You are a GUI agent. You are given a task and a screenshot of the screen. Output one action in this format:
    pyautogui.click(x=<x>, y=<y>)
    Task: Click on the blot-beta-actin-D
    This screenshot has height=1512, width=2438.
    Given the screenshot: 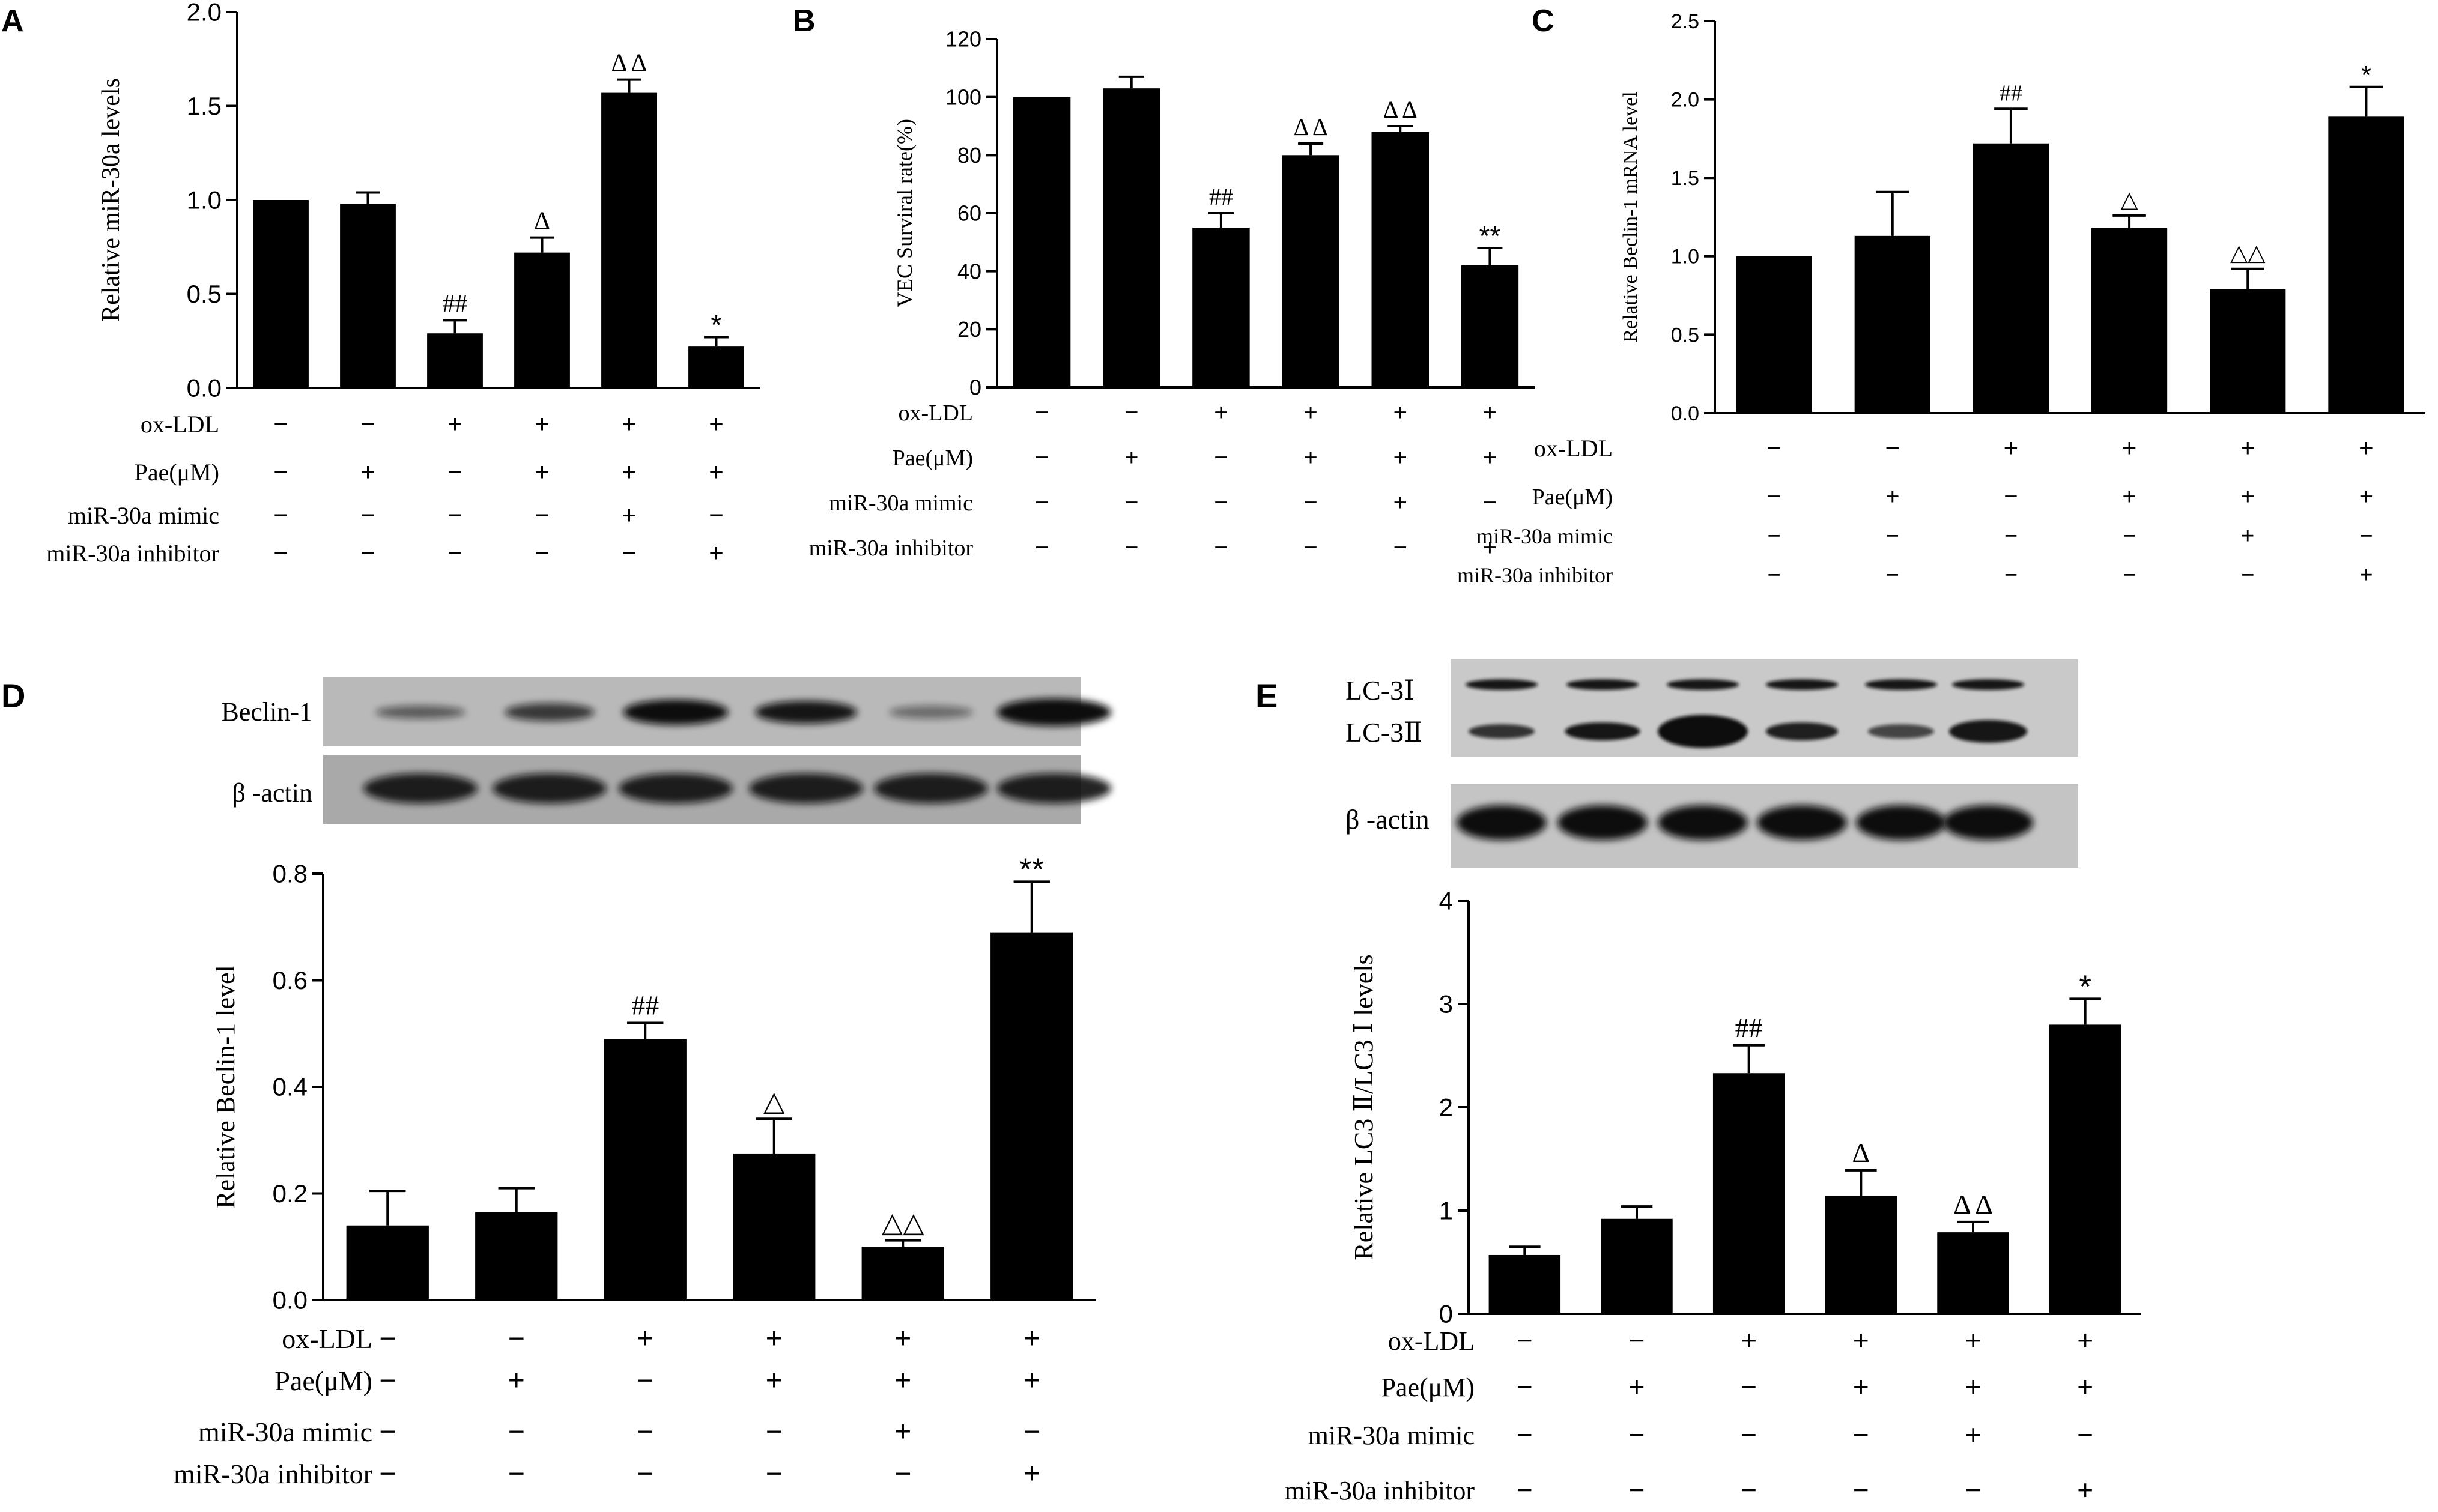 What is the action you would take?
    pyautogui.click(x=717, y=790)
    